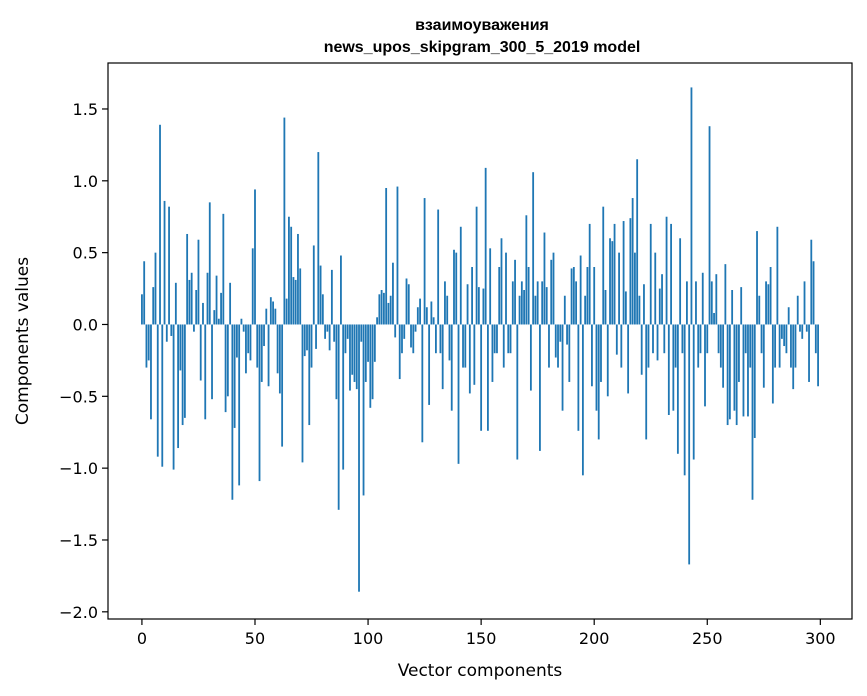  Describe the element at coordinates (85, 181) in the screenshot. I see `y-tick-label: 1.0` at that location.